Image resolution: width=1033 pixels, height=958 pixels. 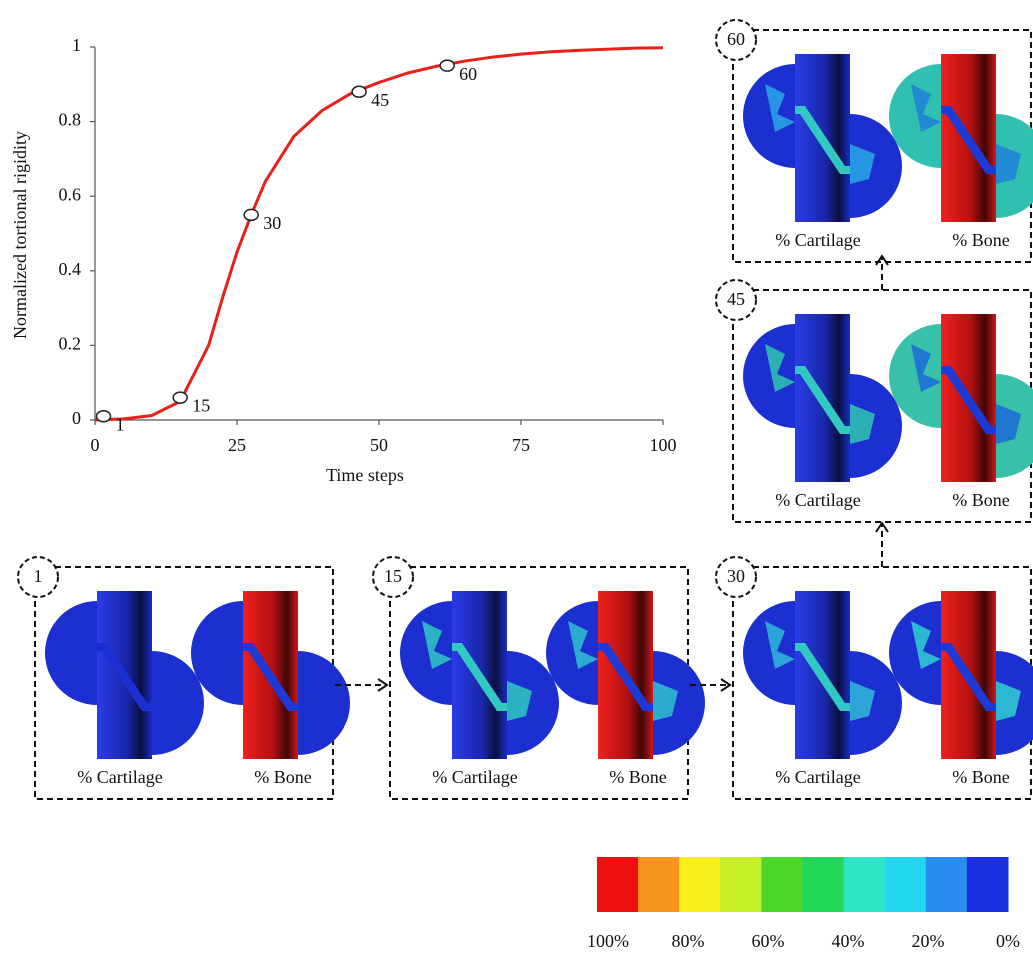 What do you see at coordinates (76, 418) in the screenshot?
I see `y-tick-label: 0` at bounding box center [76, 418].